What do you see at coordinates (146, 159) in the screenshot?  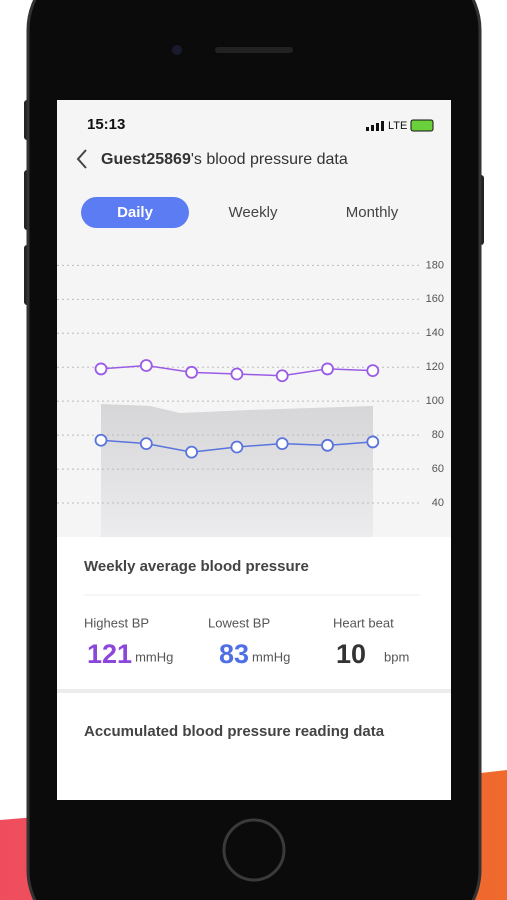 I see `user-name: Guest25869` at bounding box center [146, 159].